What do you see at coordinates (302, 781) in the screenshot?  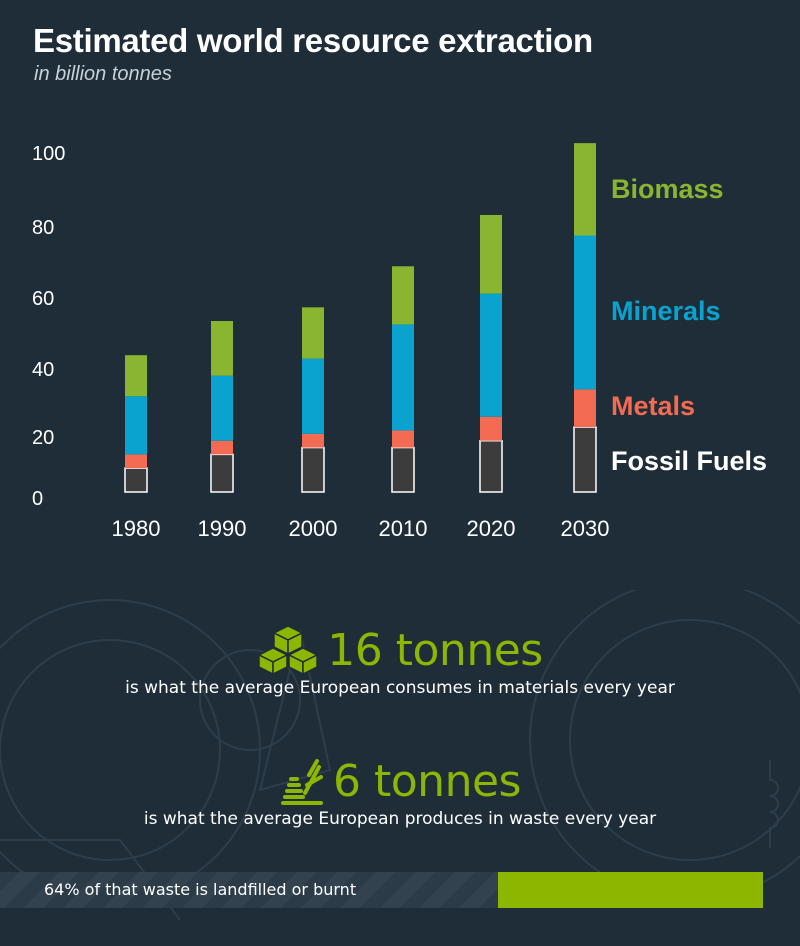 I see `waste-pile-icon` at bounding box center [302, 781].